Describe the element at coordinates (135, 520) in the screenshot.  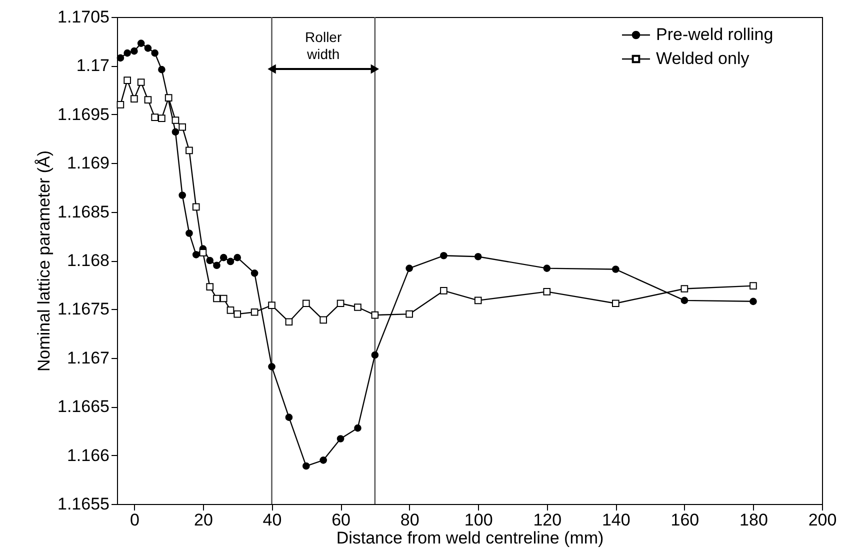
I see `x-tick-label: 0` at that location.